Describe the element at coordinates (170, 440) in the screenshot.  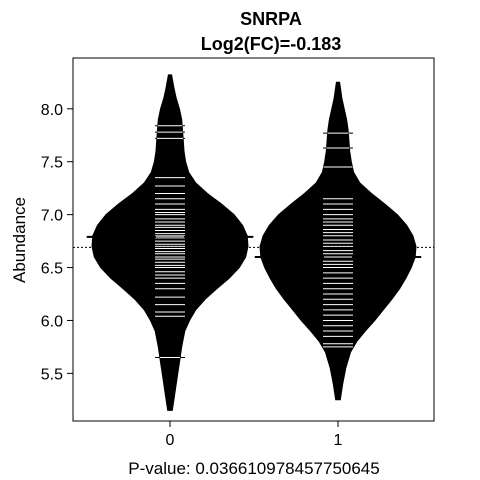
I see `x-tick-label: 0` at that location.